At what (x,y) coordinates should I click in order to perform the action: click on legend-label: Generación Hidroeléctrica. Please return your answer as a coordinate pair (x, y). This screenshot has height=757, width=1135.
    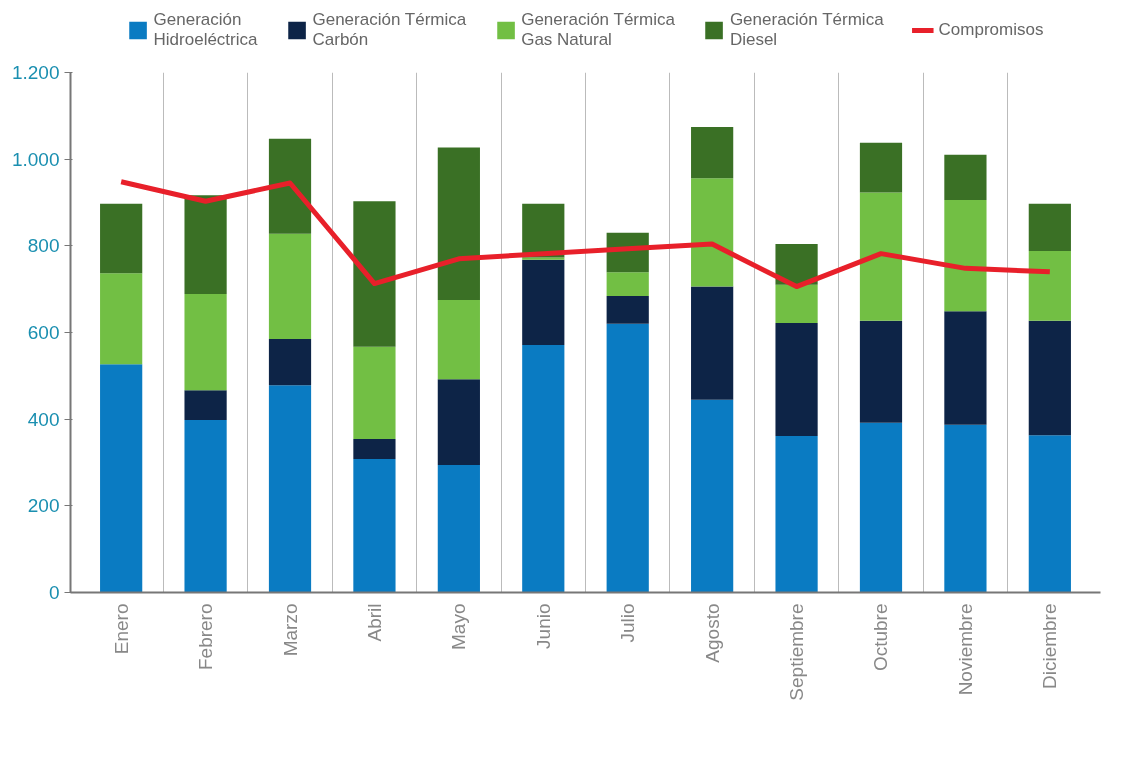
    Looking at the image, I should click on (205, 30).